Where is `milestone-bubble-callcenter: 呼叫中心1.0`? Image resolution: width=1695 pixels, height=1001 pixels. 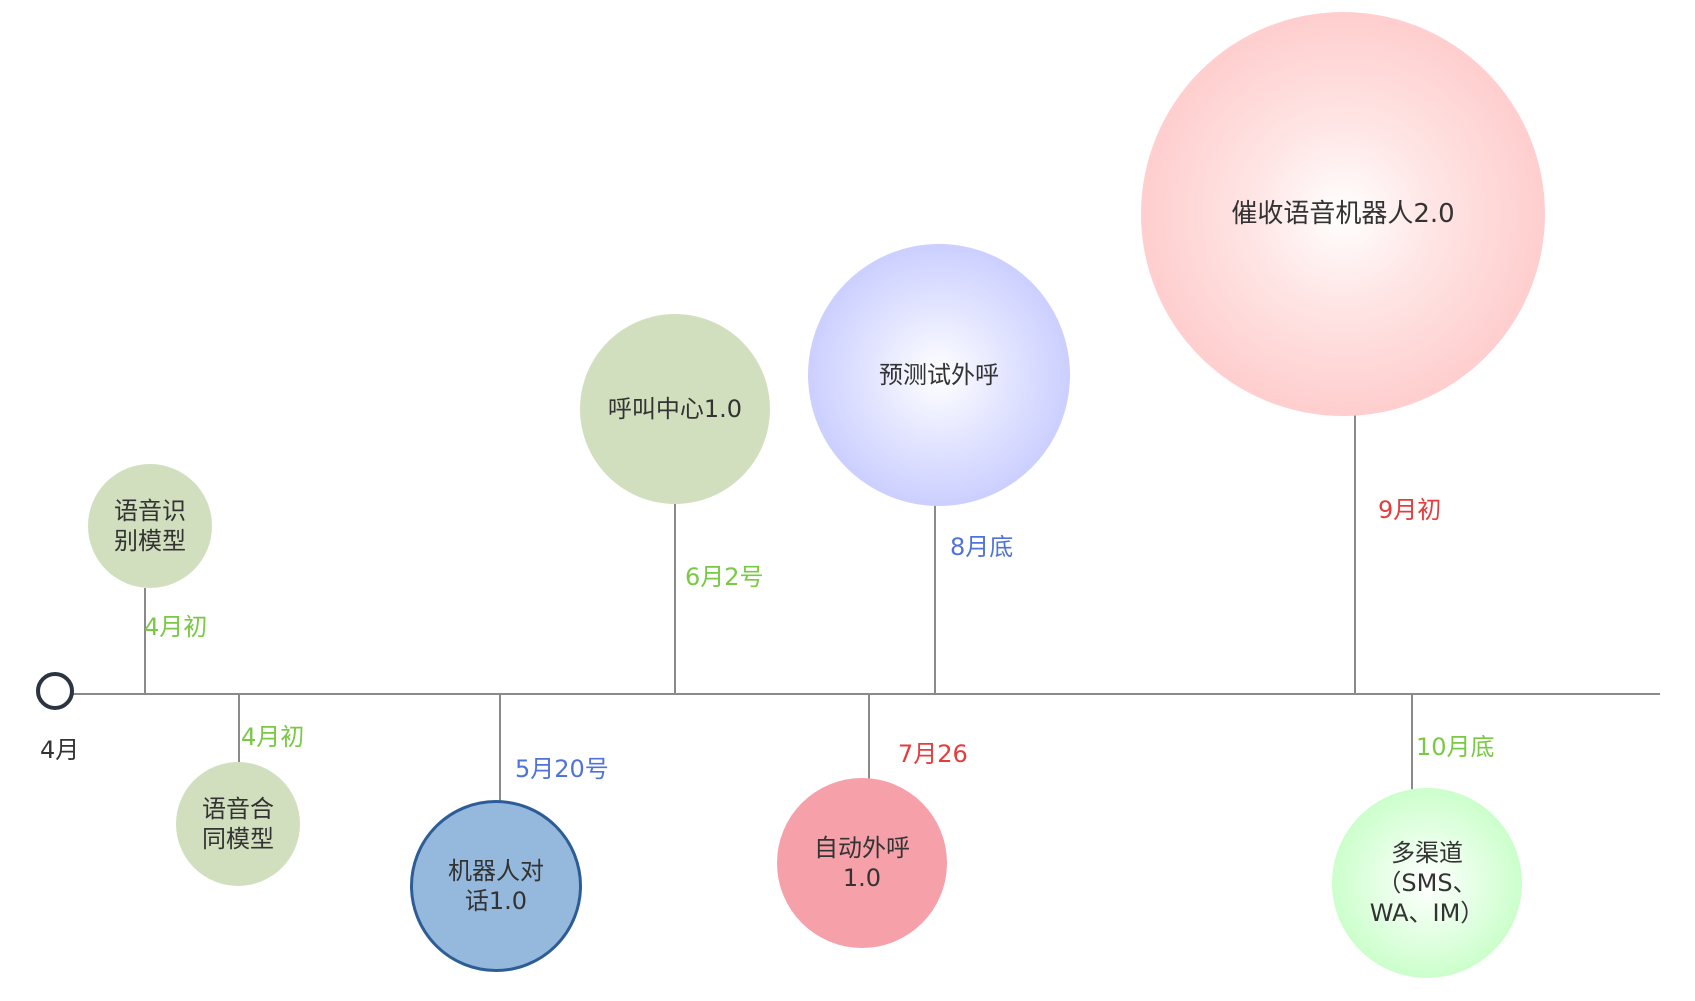 milestone-bubble-callcenter: 呼叫中心1.0 is located at coordinates (675, 409).